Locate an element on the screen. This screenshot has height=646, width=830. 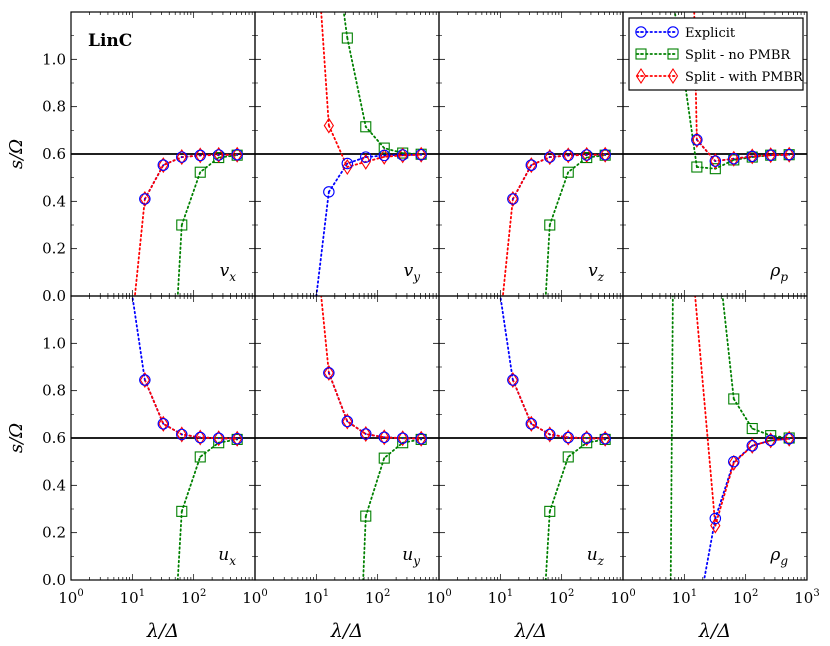
panel-label: uy is located at coordinates (411, 556).